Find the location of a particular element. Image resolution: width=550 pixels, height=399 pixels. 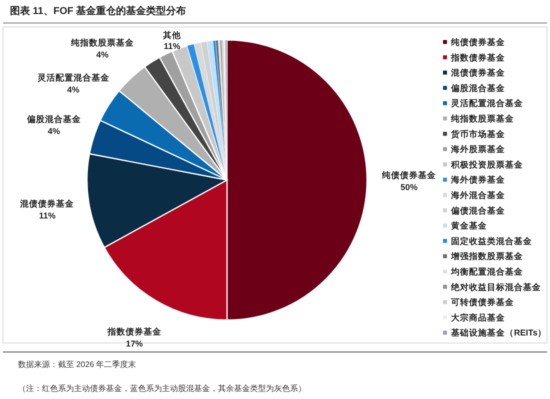

legend-label: 混债债券基金 is located at coordinates (478, 73).